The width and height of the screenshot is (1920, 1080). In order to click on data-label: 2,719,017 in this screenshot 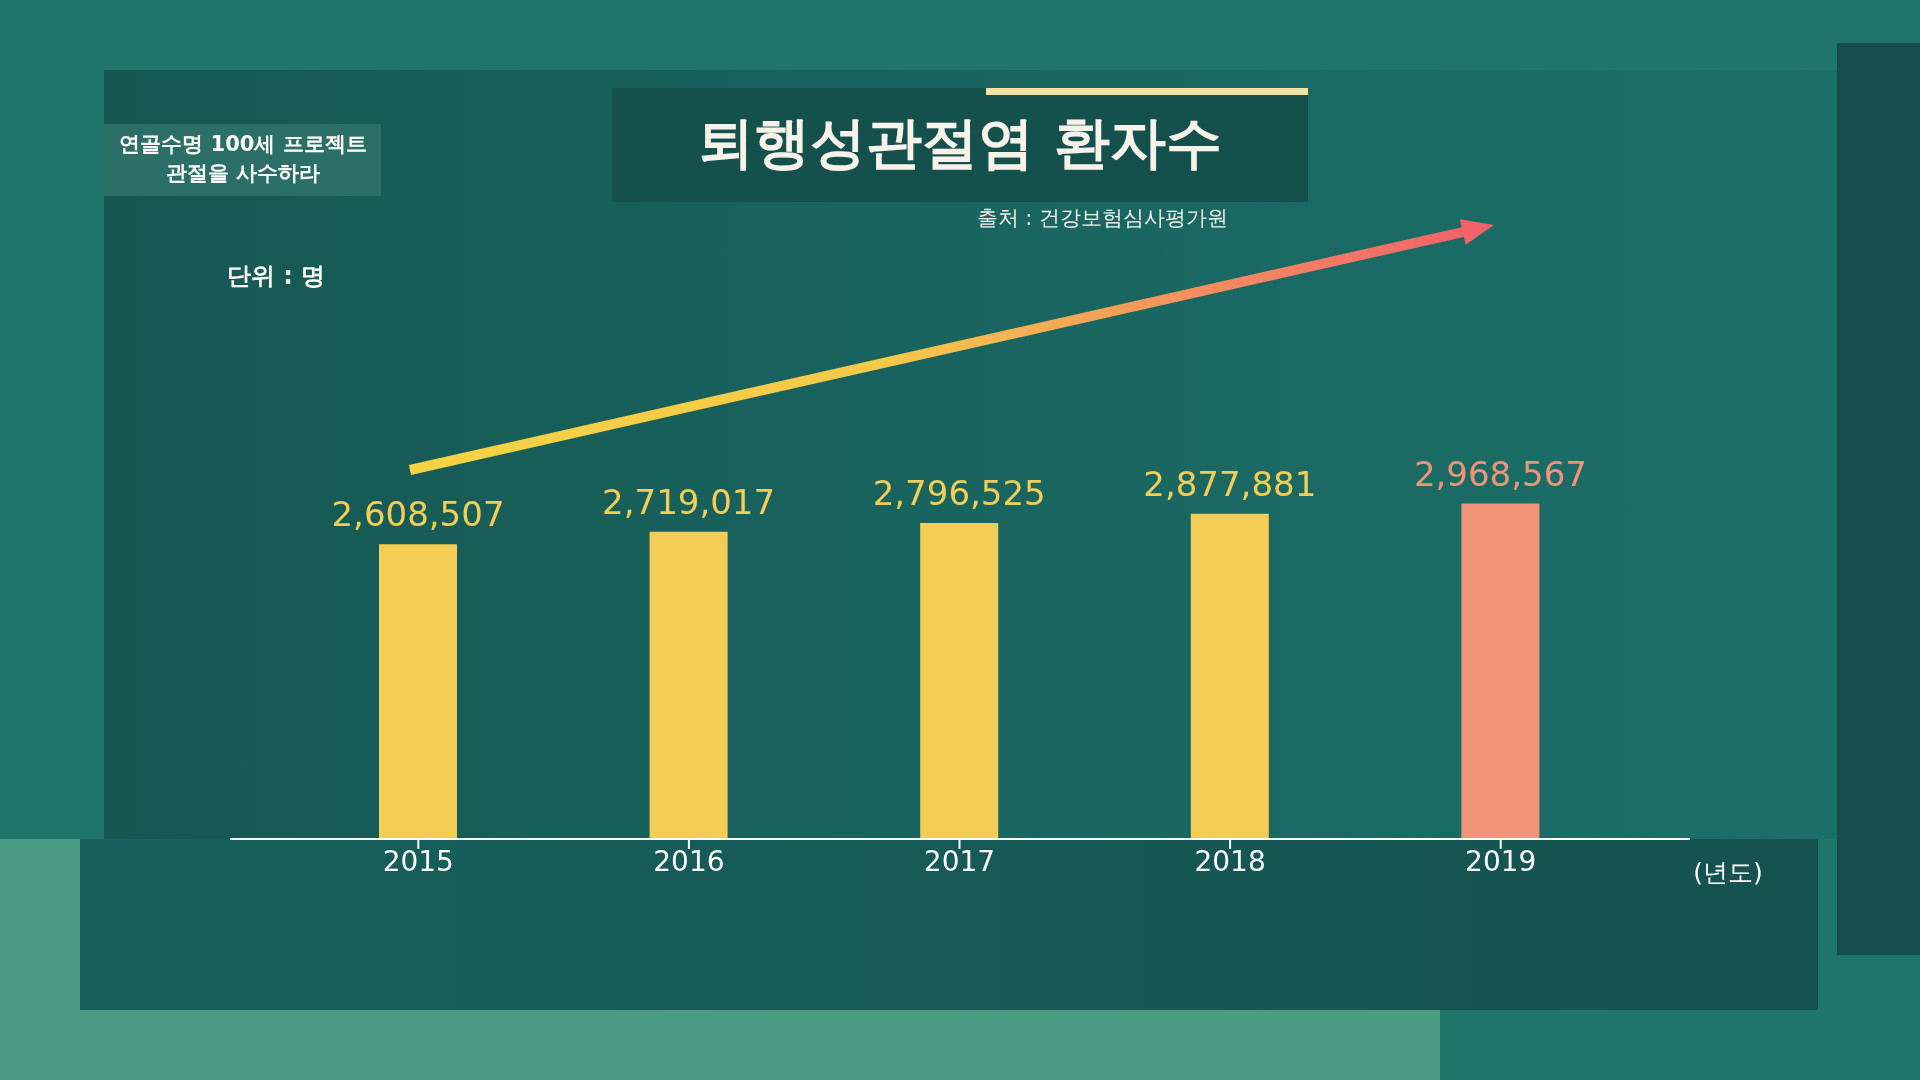, I will do `click(689, 501)`.